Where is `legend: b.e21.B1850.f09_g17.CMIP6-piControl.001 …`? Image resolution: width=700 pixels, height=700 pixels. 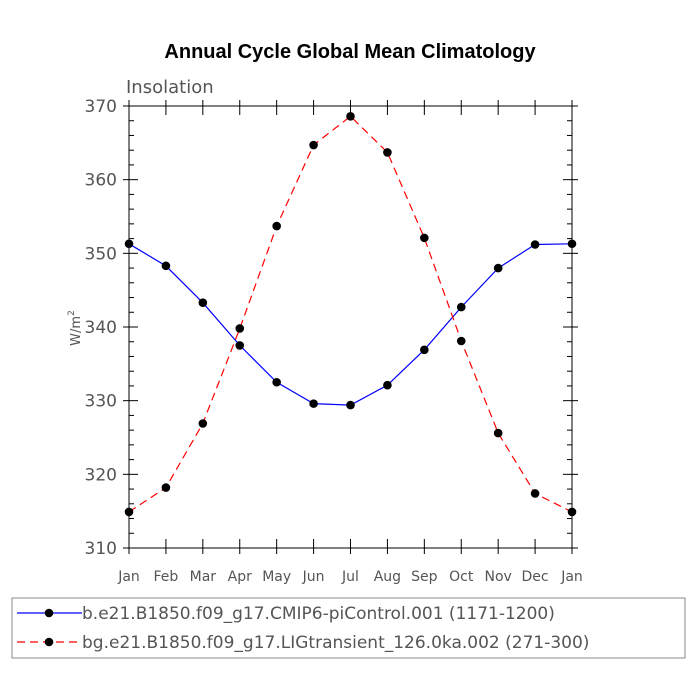 legend: b.e21.B1850.f09_g17.CMIP6-piControl.001 … is located at coordinates (303, 628).